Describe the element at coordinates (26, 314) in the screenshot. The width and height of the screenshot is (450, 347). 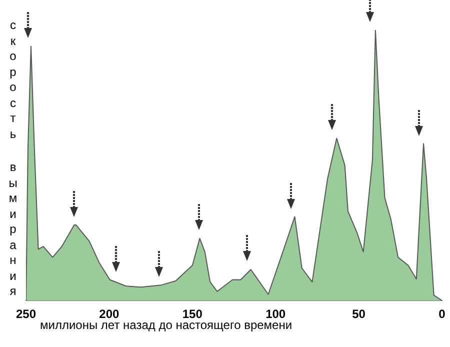
I see `x-tick-label: 250` at that location.